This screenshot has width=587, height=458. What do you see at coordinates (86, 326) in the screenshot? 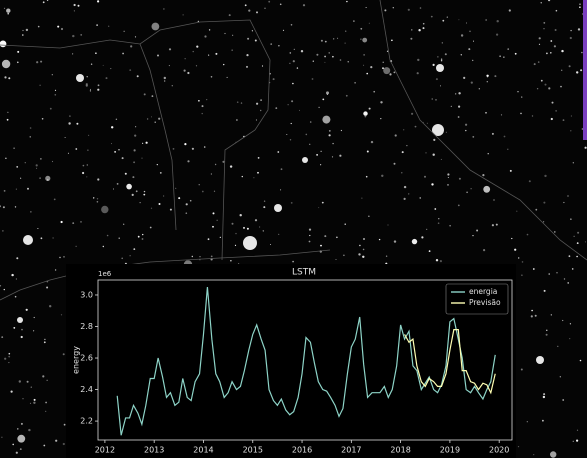
I see `y-tick-label: 2.8` at bounding box center [86, 326].